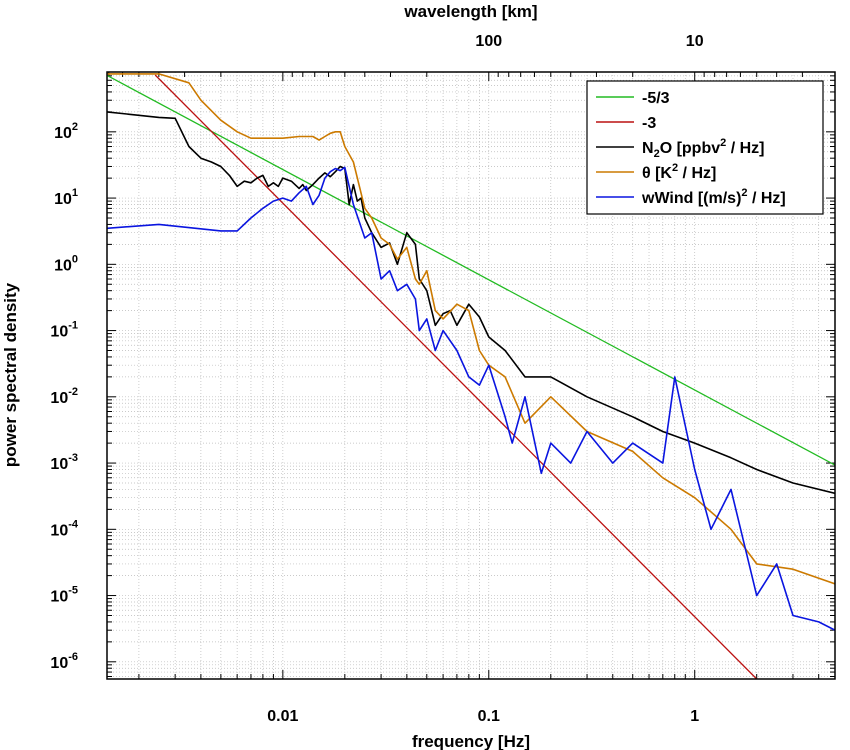 The width and height of the screenshot is (850, 750). What do you see at coordinates (10, 374) in the screenshot?
I see `y-axis-title: power spectral density` at bounding box center [10, 374].